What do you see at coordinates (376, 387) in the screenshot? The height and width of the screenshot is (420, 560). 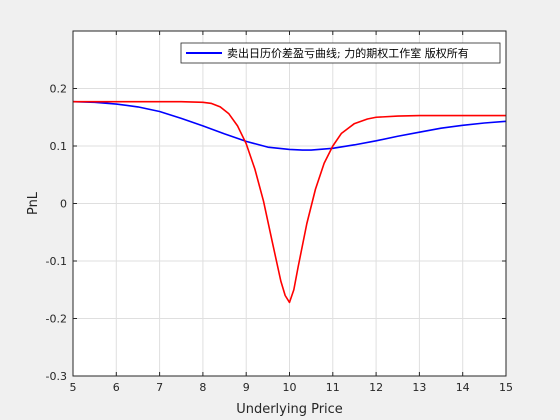 I see `x-tick-label: 12` at bounding box center [376, 387].